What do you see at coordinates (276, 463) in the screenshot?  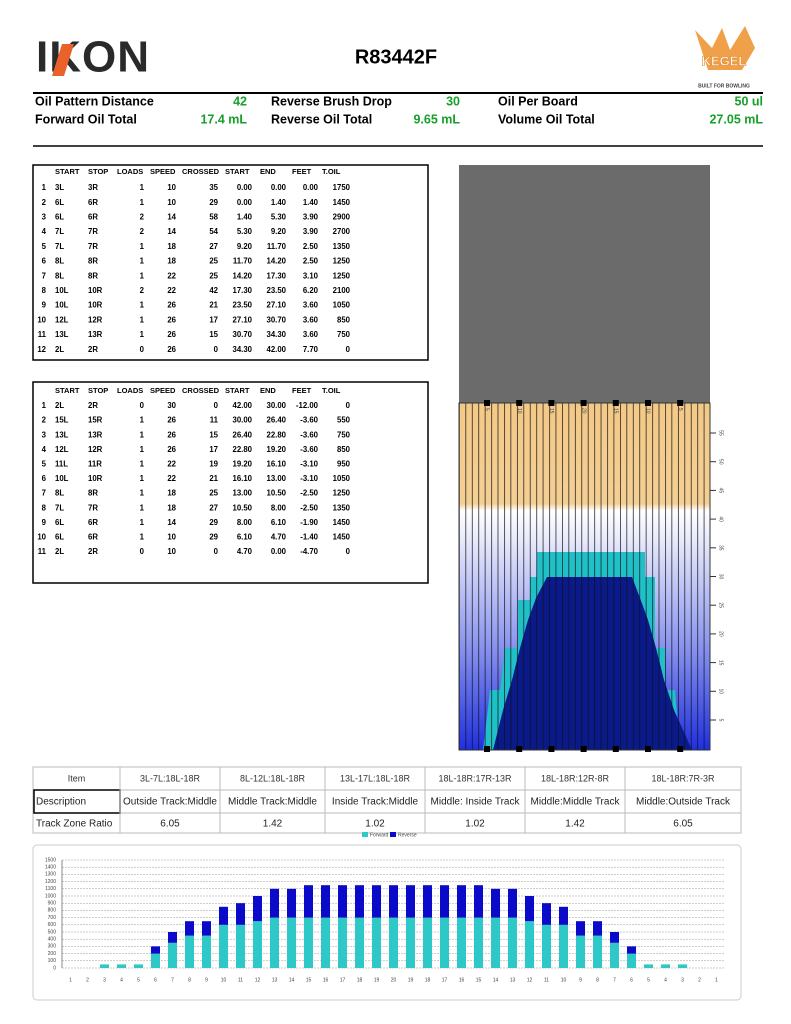 I see `table-cell: 16.10` at bounding box center [276, 463].